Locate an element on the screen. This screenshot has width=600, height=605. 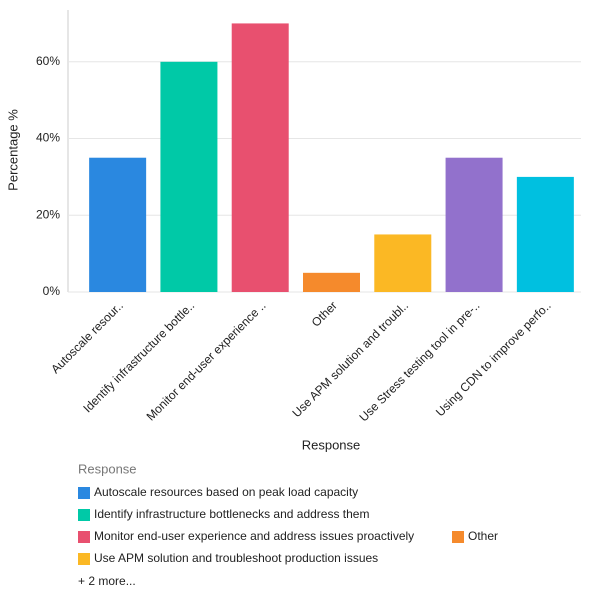
y-tick-label: 60% is located at coordinates (48, 61).